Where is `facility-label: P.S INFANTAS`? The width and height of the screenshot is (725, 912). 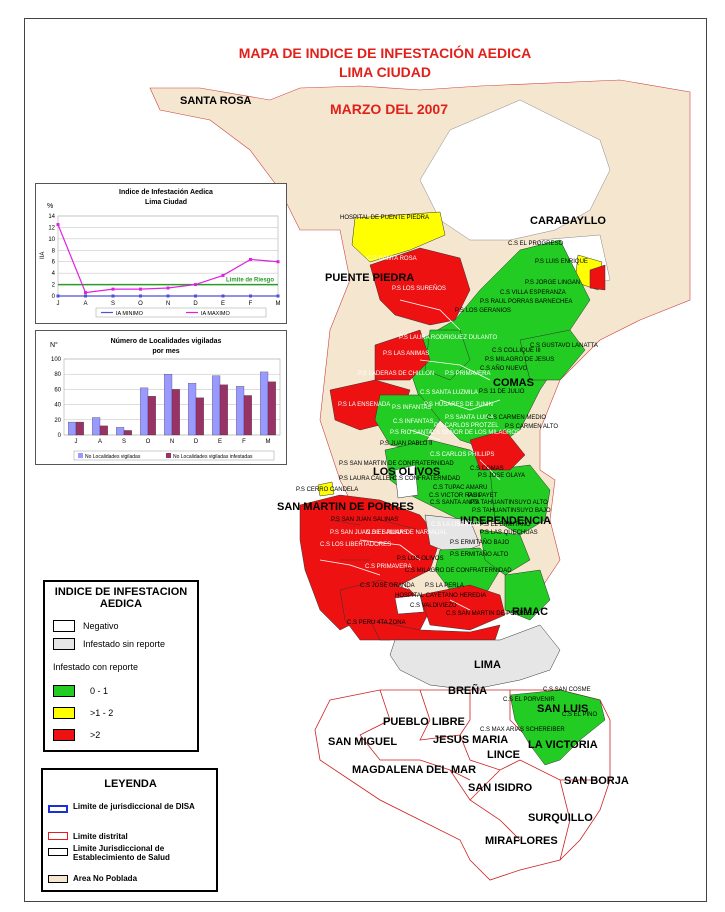 facility-label: P.S INFANTAS is located at coordinates (412, 408).